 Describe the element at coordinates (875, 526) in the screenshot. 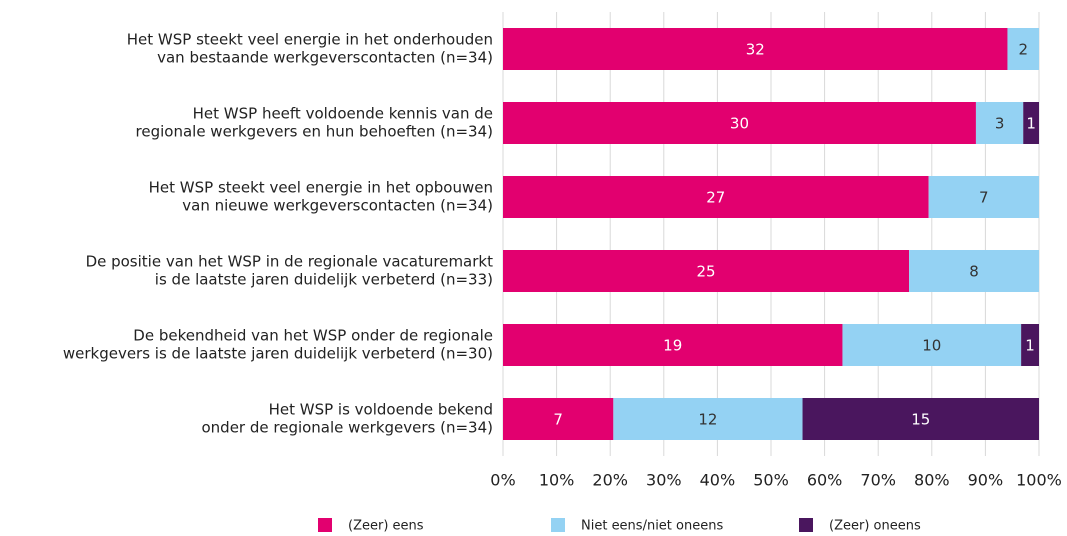

I see `legend-label: (Zeer) oneens` at that location.